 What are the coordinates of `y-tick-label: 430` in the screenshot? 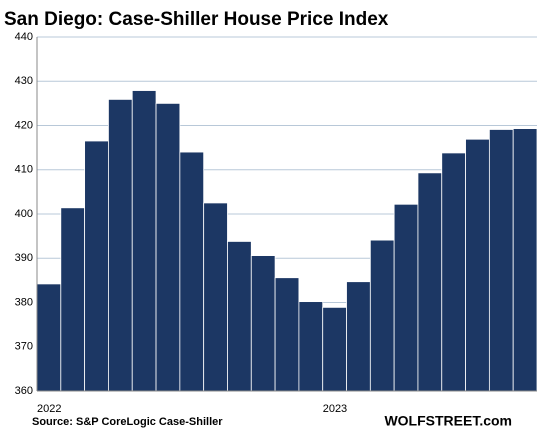 It's located at (24, 81).